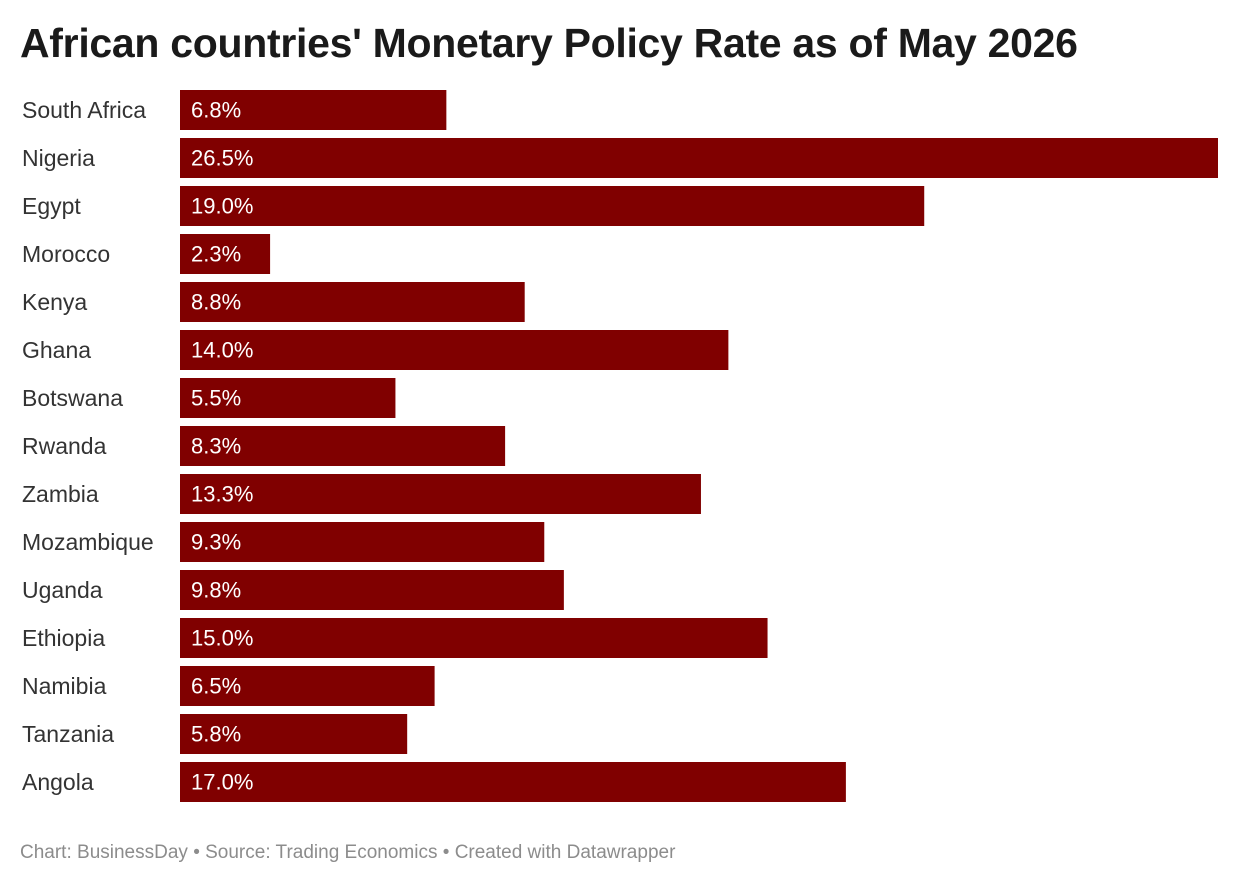 Image resolution: width=1240 pixels, height=888 pixels. What do you see at coordinates (216, 110) in the screenshot?
I see `value-label: 6.8%` at bounding box center [216, 110].